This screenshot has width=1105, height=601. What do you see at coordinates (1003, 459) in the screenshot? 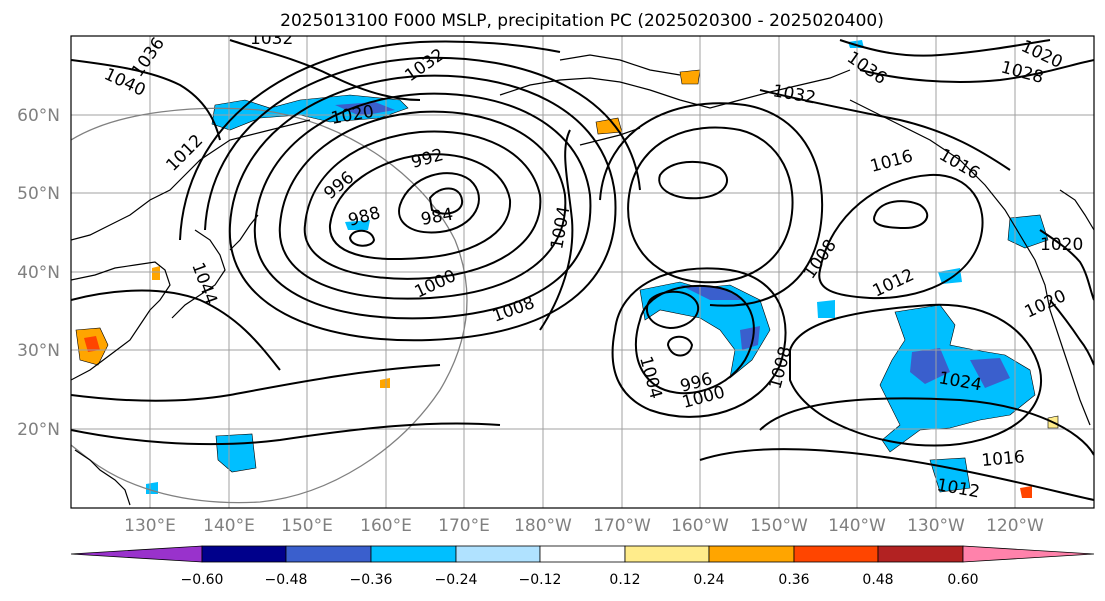
I see `contour-label: 1016` at bounding box center [1003, 459].